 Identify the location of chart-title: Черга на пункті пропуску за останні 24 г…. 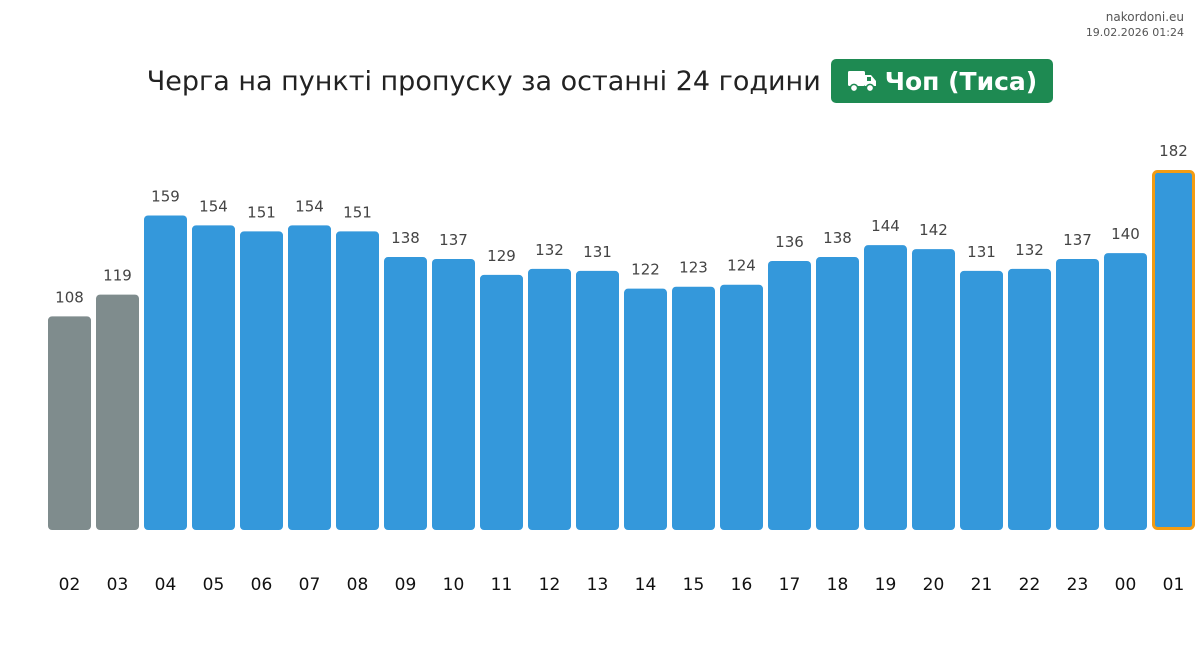
(483, 81).